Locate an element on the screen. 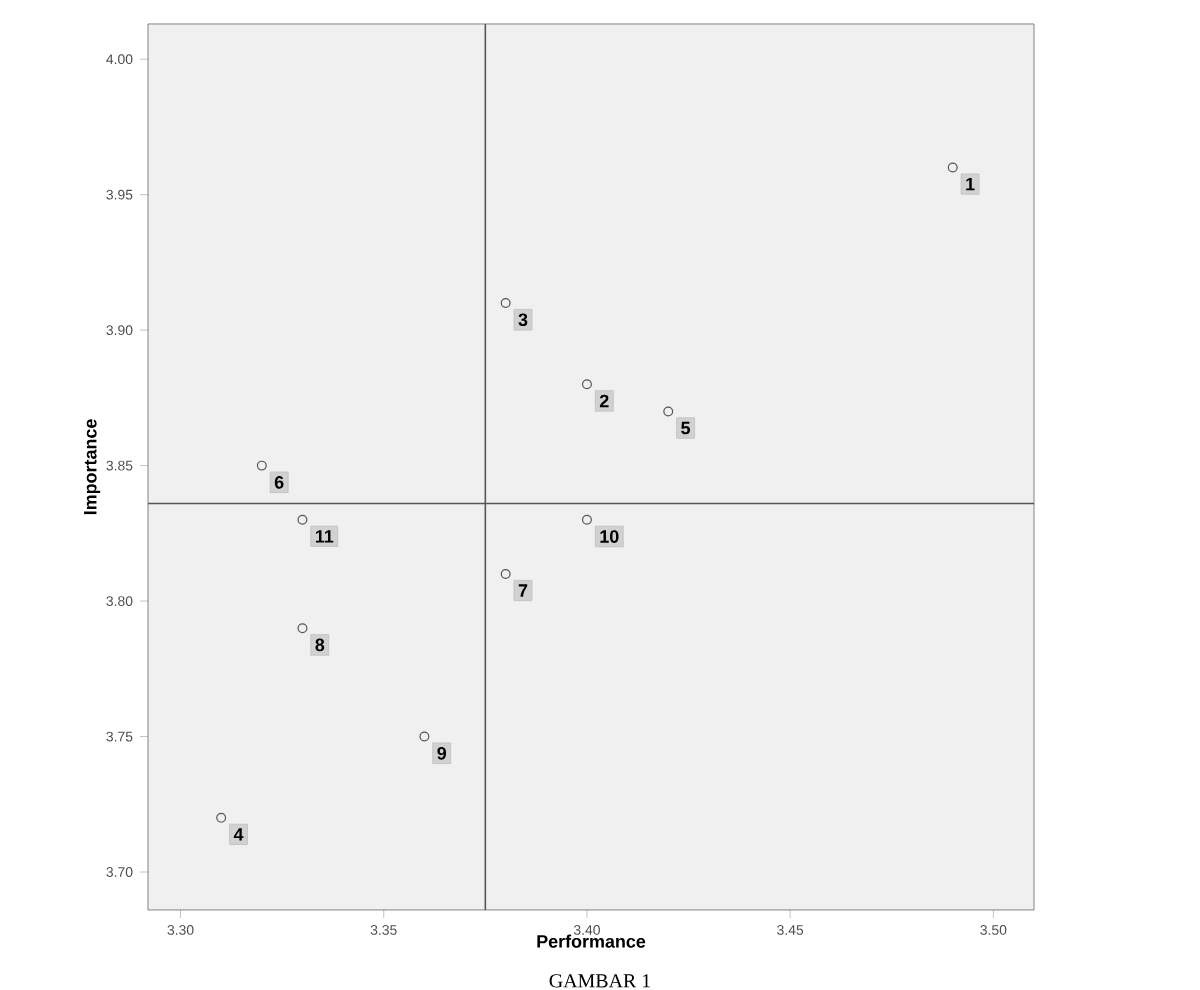 The height and width of the screenshot is (990, 1200). annotation: 8 is located at coordinates (320, 645).